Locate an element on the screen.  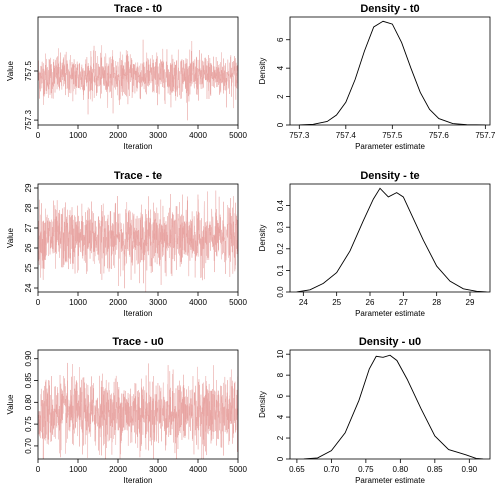
panel-title: Density - te is located at coordinates (389, 176).